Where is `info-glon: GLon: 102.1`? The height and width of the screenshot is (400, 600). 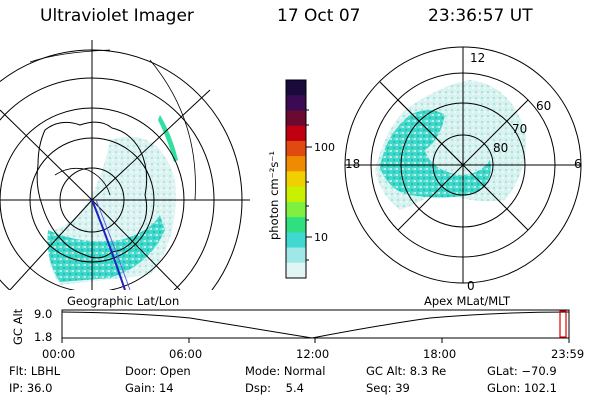 info-glon: GLon: 102.1 is located at coordinates (522, 388).